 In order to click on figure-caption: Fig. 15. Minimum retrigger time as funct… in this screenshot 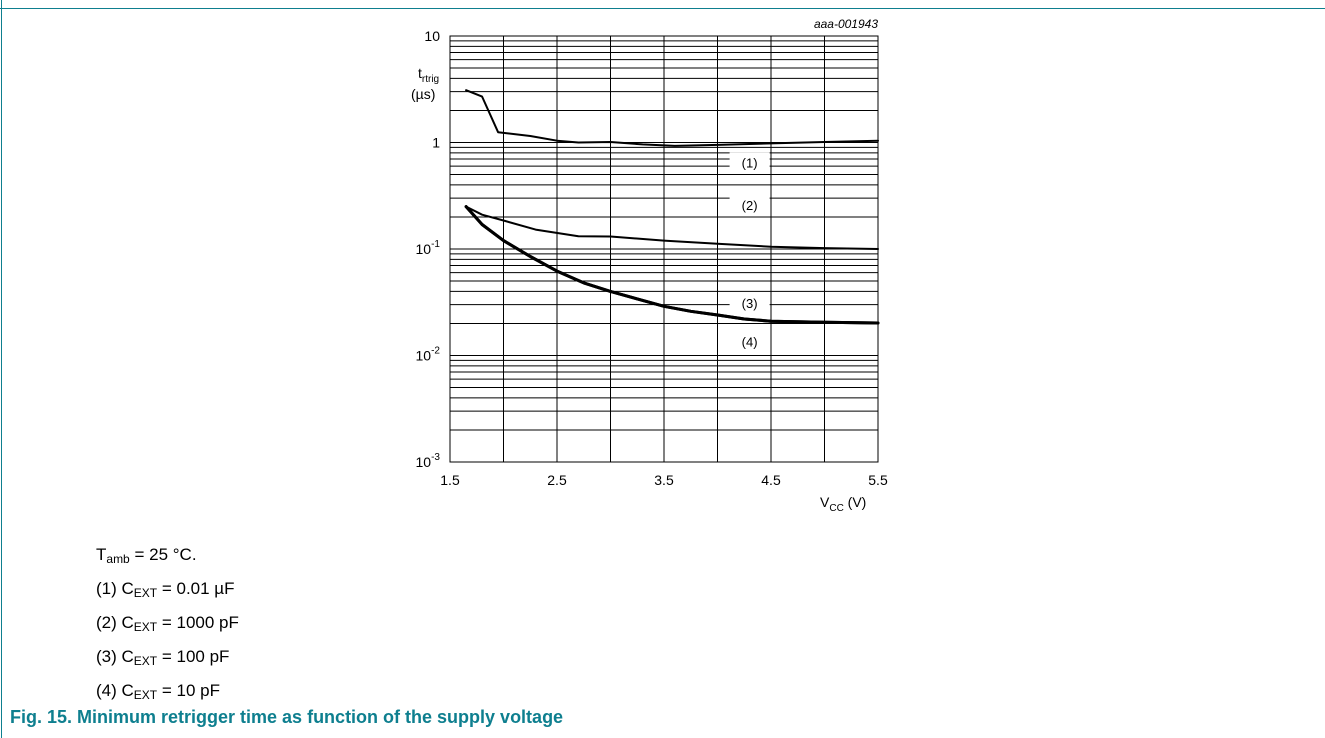, I will do `click(287, 717)`.